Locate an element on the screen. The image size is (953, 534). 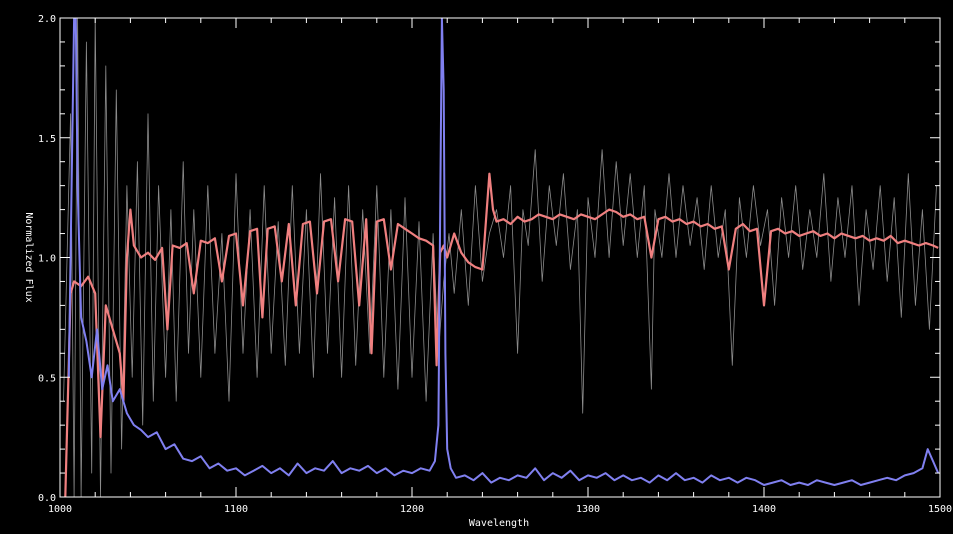
y-axis-label-group: Normalized Flux is located at coordinates (28, 257).